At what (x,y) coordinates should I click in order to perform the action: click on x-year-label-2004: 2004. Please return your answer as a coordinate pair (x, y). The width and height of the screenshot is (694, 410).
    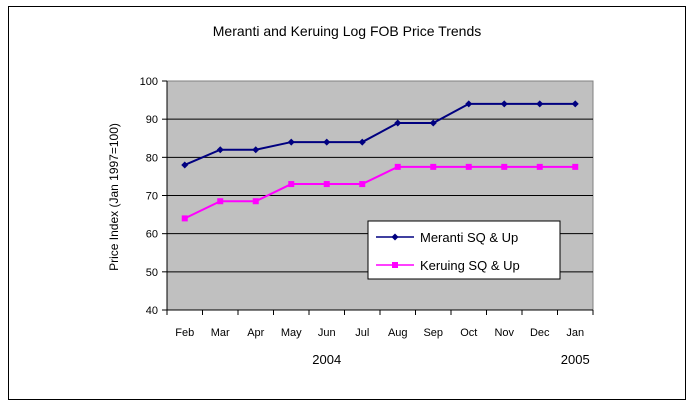
    Looking at the image, I should click on (326, 359).